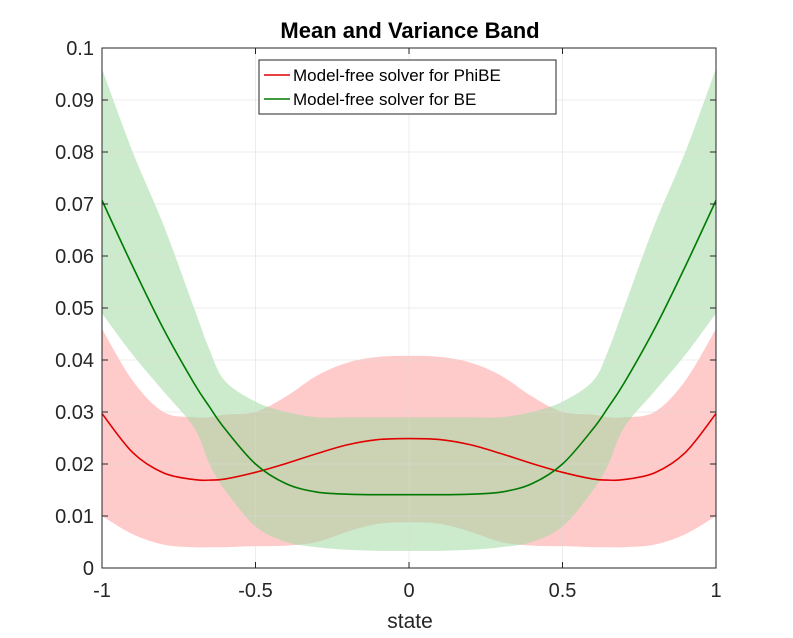 The height and width of the screenshot is (638, 793). What do you see at coordinates (563, 591) in the screenshot?
I see `x-tick-label: 0.5` at bounding box center [563, 591].